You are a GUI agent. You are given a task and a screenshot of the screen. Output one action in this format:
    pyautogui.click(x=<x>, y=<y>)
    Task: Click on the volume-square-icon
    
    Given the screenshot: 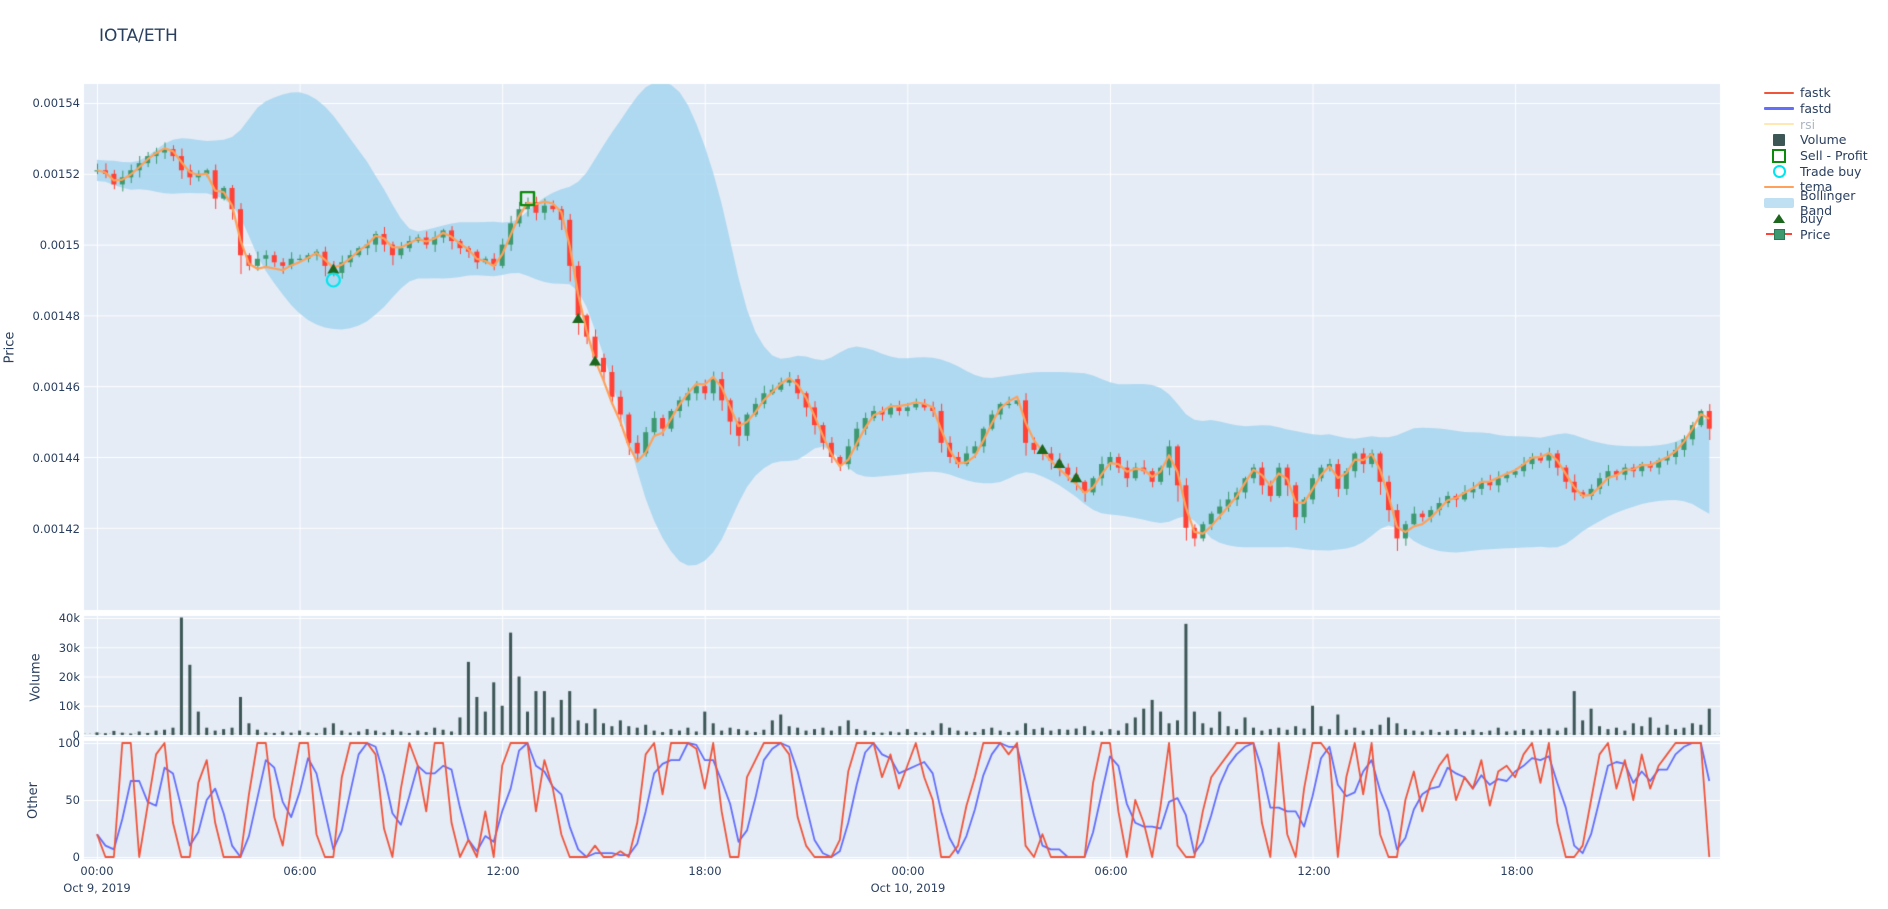 What is the action you would take?
    pyautogui.click(x=1779, y=139)
    